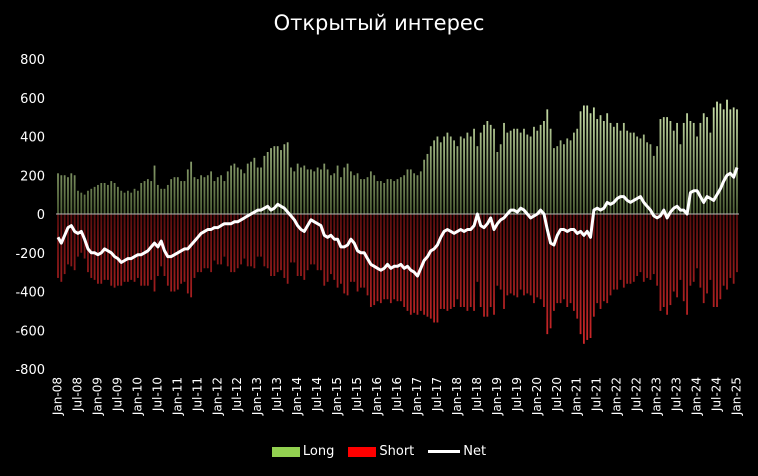 The width and height of the screenshot is (758, 476). What do you see at coordinates (497, 396) in the screenshot?
I see `x-tick-label: Jan-19` at bounding box center [497, 396].